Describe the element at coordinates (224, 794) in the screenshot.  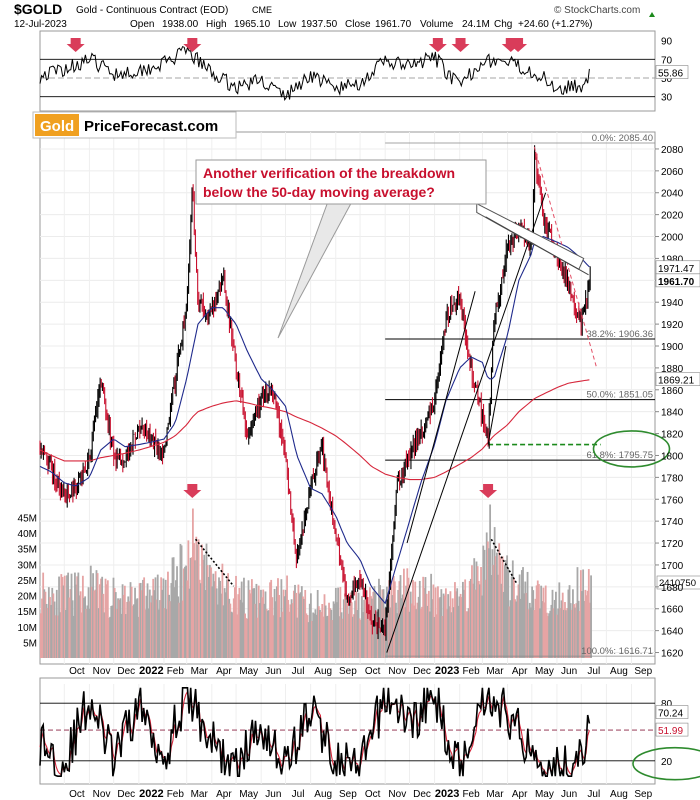
I see `stoch-x-tick-label: Apr` at that location.